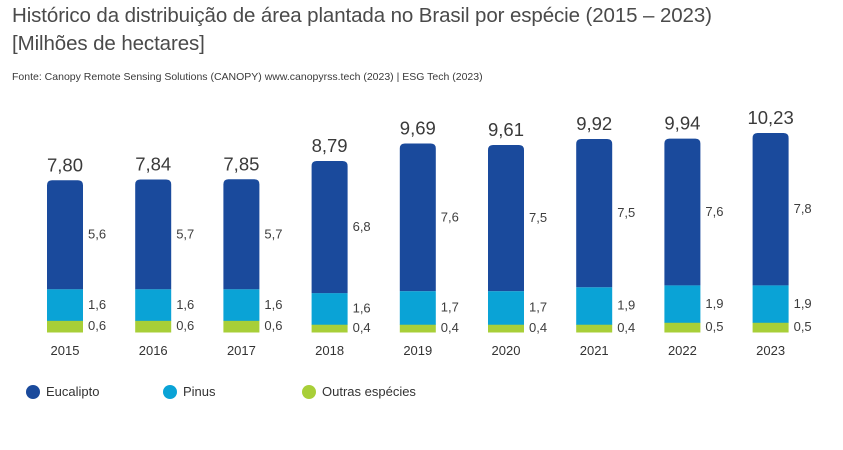 The height and width of the screenshot is (450, 843). I want to click on bar-eucalipto-2022, so click(682, 212).